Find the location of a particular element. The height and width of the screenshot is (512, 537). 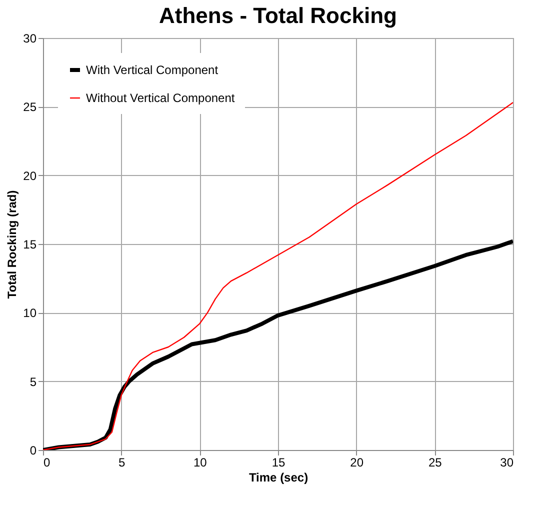

y-tick-label: 30 is located at coordinates (30, 39).